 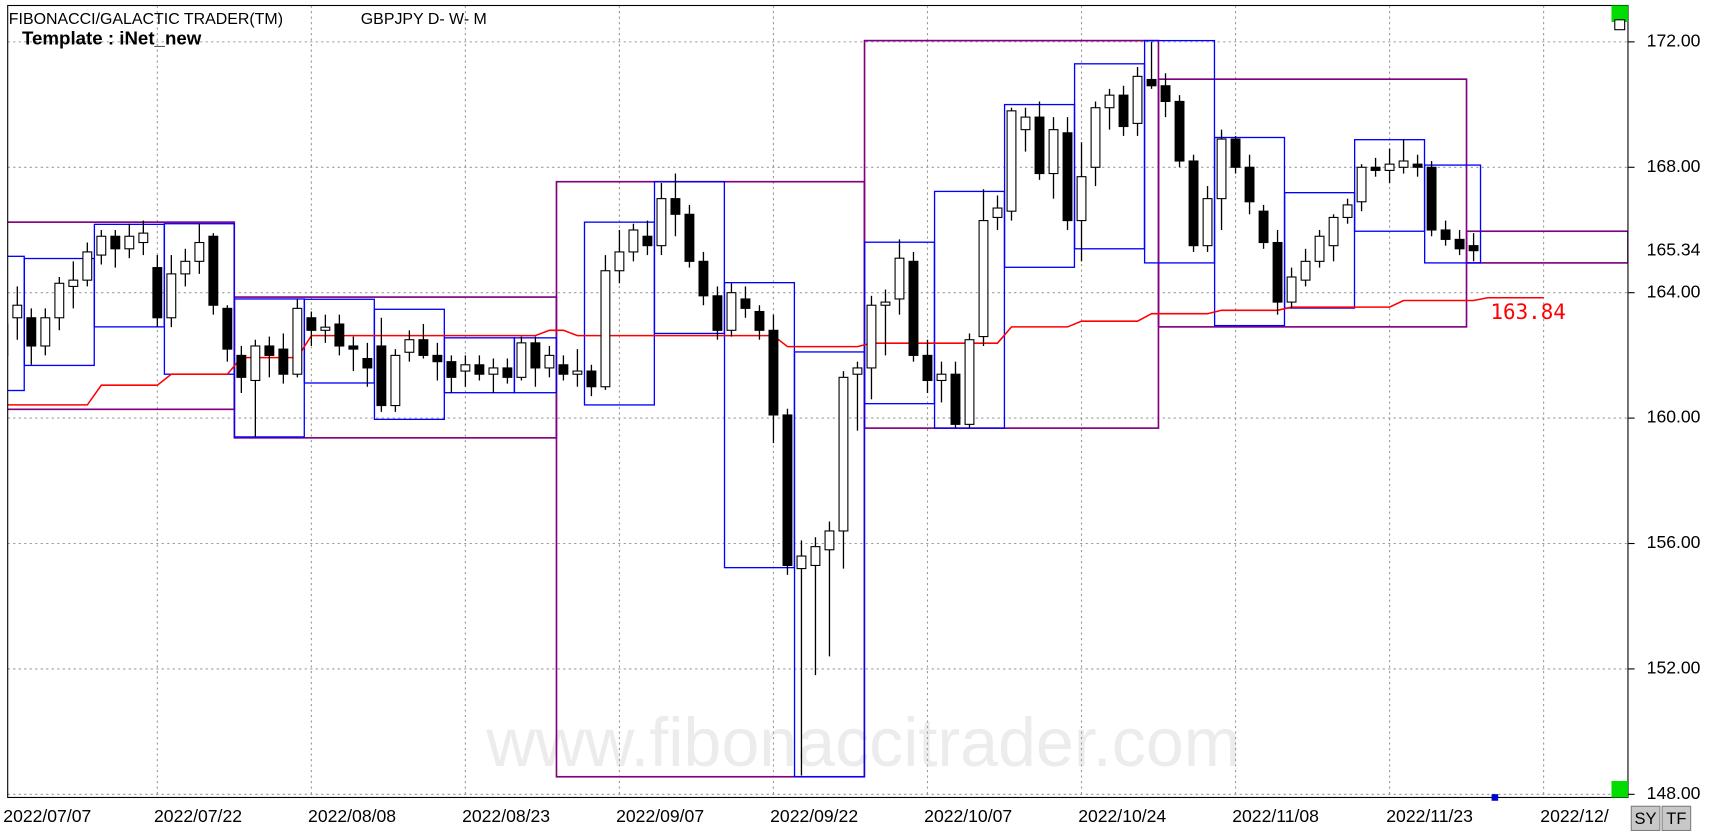 What do you see at coordinates (424, 19) in the screenshot?
I see `chart-subtitle: GBPJPY D- W- M` at bounding box center [424, 19].